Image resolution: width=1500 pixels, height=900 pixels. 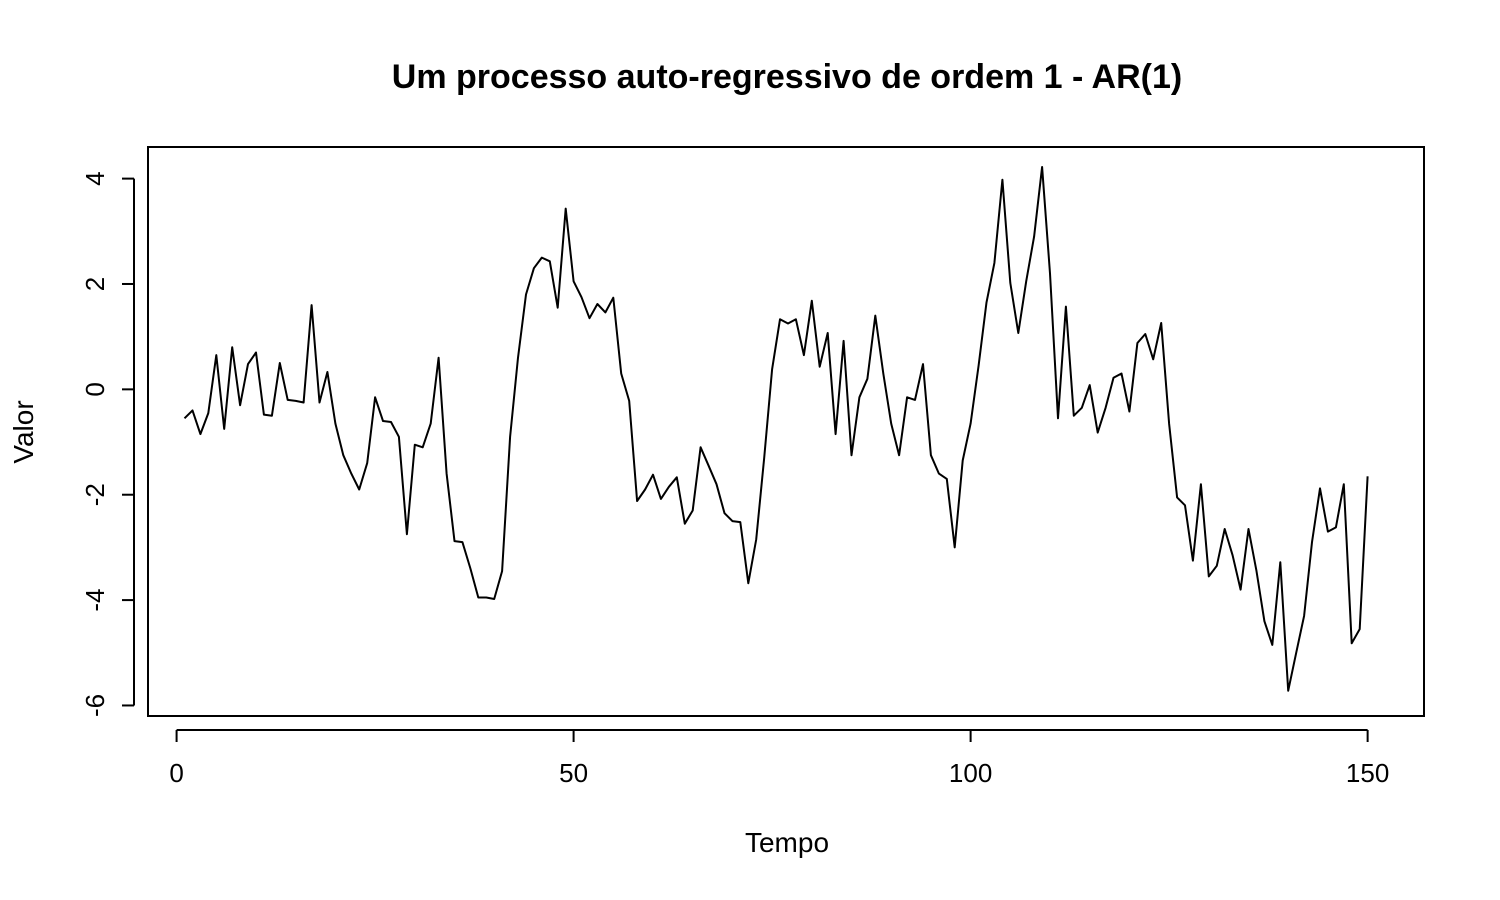 What do you see at coordinates (95, 705) in the screenshot?
I see `y-tick-label: -6` at bounding box center [95, 705].